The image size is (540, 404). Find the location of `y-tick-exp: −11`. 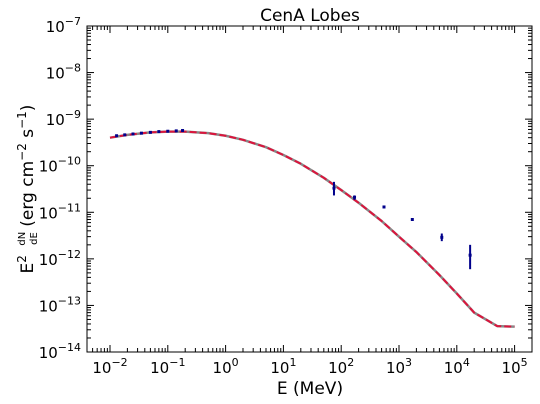

y-tick-exp: −11 is located at coordinates (69, 207).